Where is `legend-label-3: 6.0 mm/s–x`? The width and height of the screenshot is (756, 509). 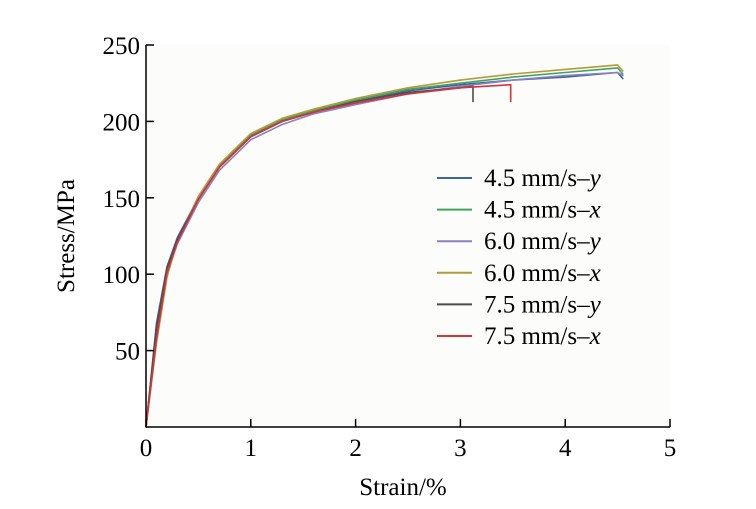 legend-label-3: 6.0 mm/s–x is located at coordinates (542, 273).